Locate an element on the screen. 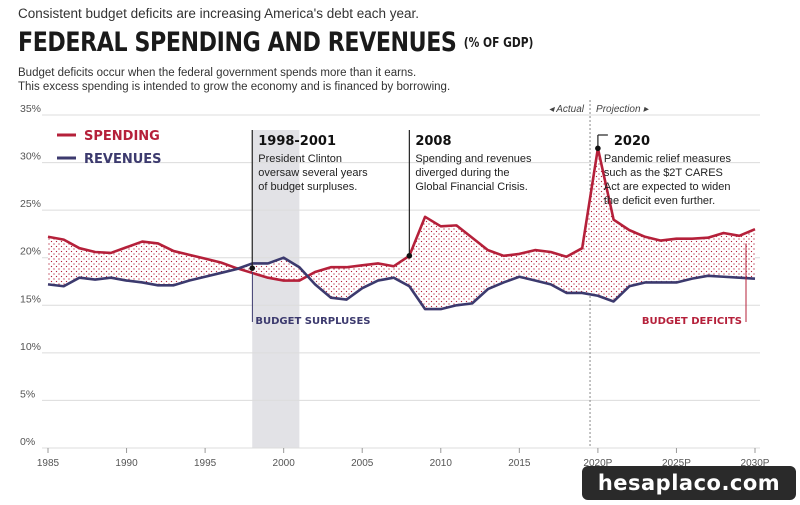 This screenshot has width=800, height=505. x-tick-label: 2010 is located at coordinates (441, 463).